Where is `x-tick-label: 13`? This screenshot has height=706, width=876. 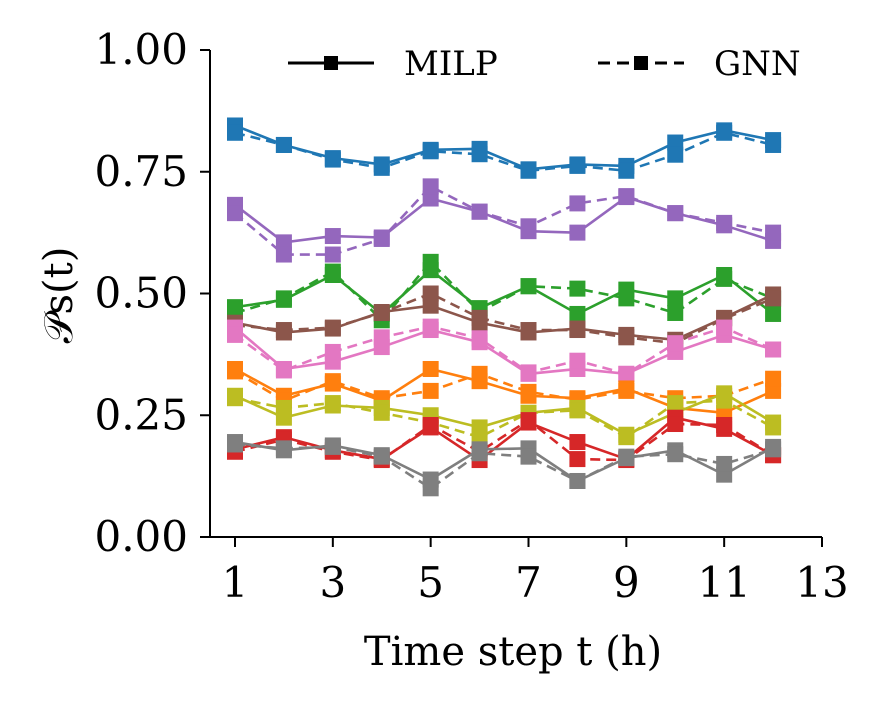
x-tick-label: 13 is located at coordinates (821, 582).